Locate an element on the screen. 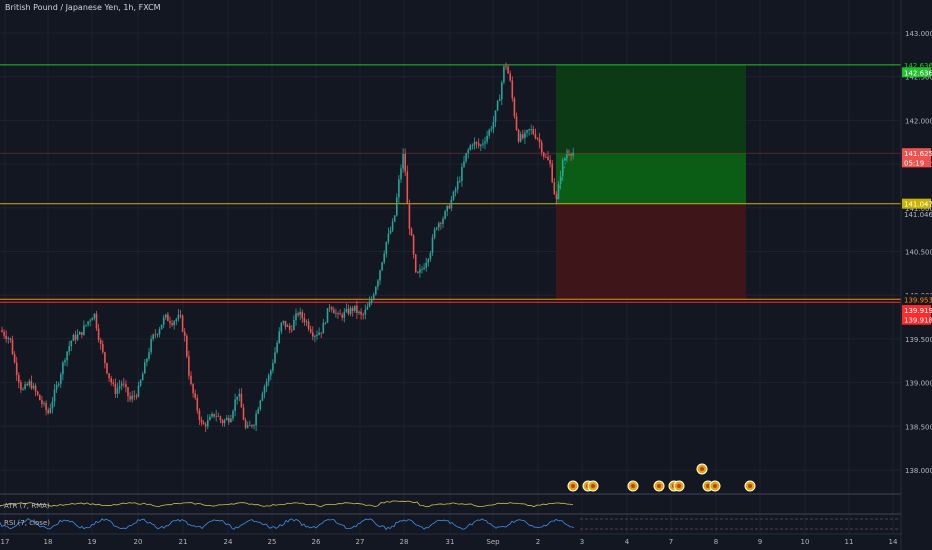 The height and width of the screenshot is (550, 932). price-badge-label: 139.918 is located at coordinates (918, 321).